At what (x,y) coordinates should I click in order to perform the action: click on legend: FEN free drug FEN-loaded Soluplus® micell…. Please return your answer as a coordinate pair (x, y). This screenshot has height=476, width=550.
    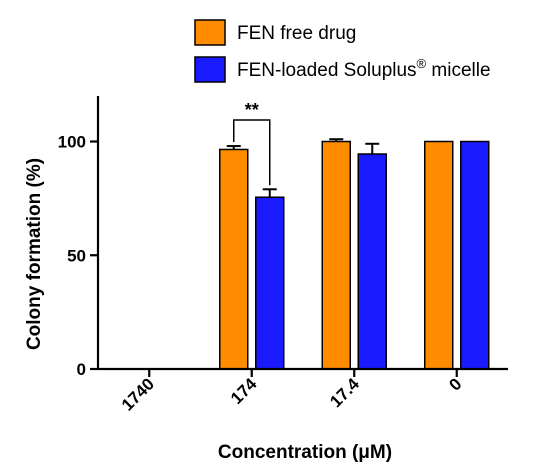
    Looking at the image, I should click on (342, 51).